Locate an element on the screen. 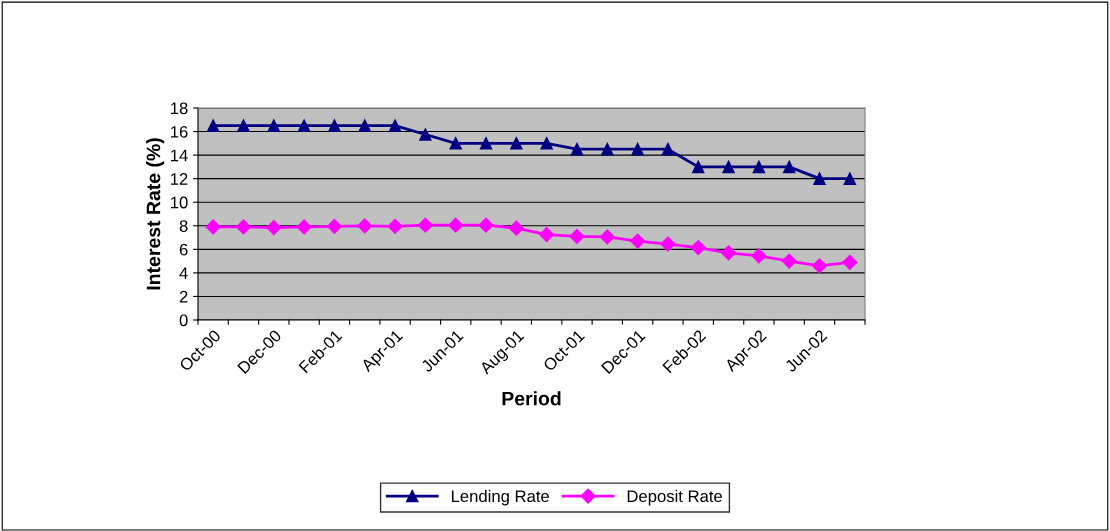 The width and height of the screenshot is (1110, 531). y-tick-label: 4 is located at coordinates (183, 273).